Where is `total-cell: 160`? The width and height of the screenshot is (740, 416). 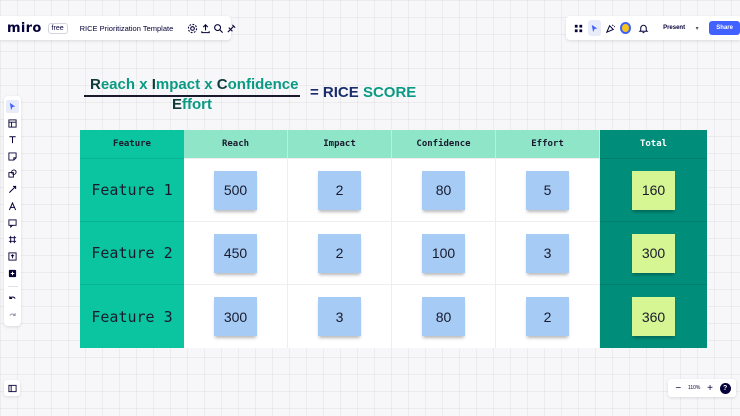
total-cell: 160 is located at coordinates (653, 189).